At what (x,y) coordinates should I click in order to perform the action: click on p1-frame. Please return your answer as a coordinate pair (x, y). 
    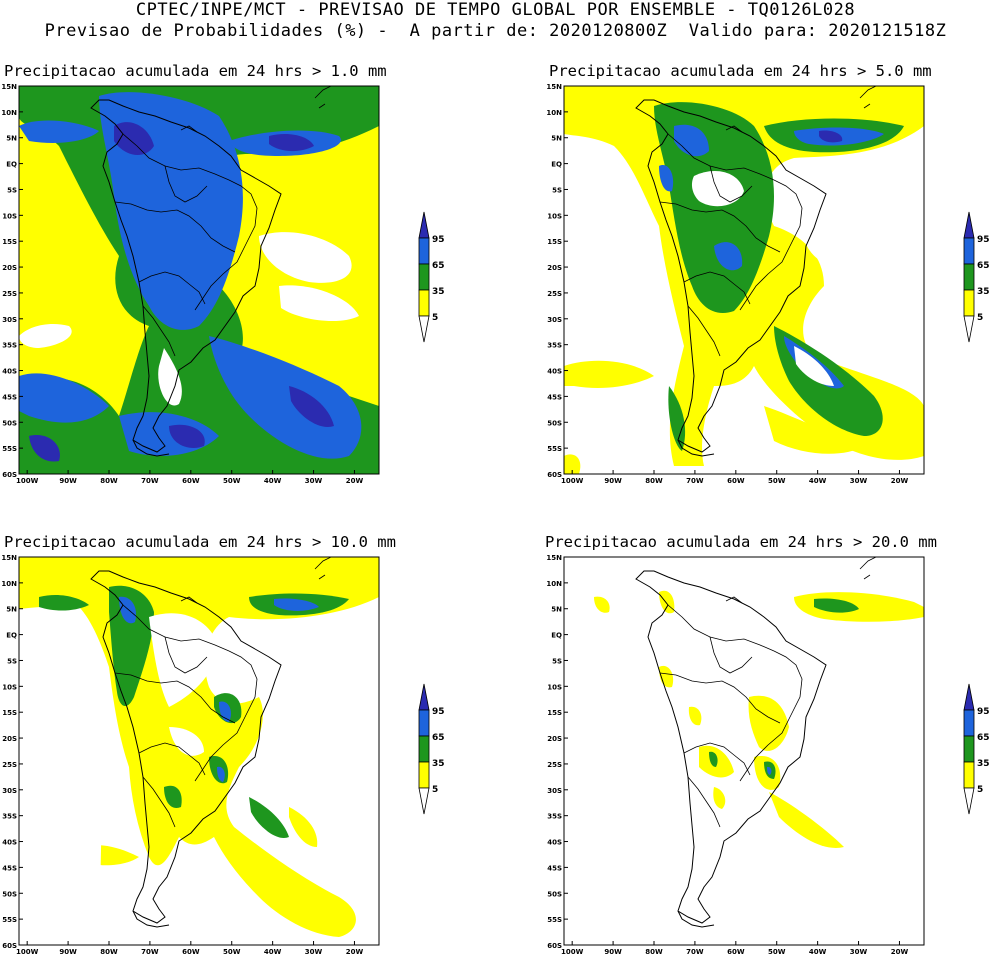
    Looking at the image, I should click on (199, 280).